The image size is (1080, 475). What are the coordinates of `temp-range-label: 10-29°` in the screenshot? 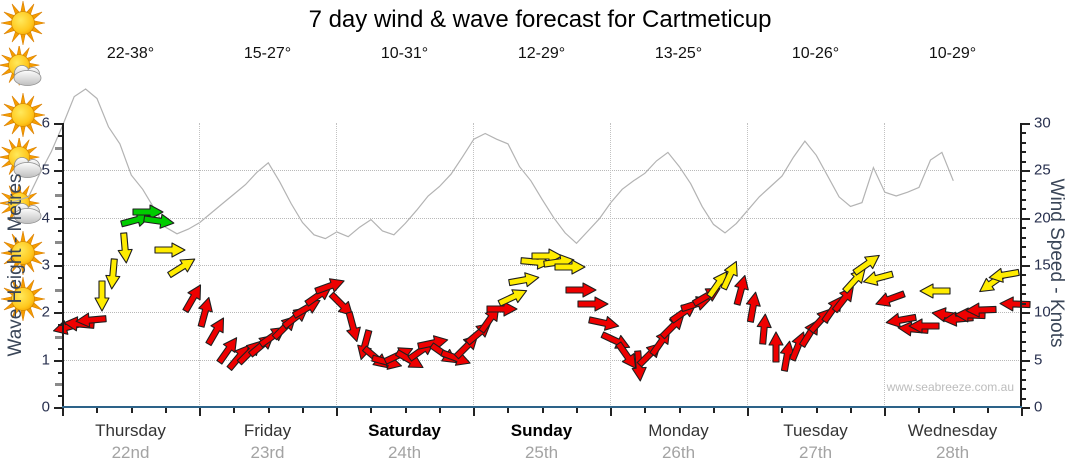 It's located at (952, 53).